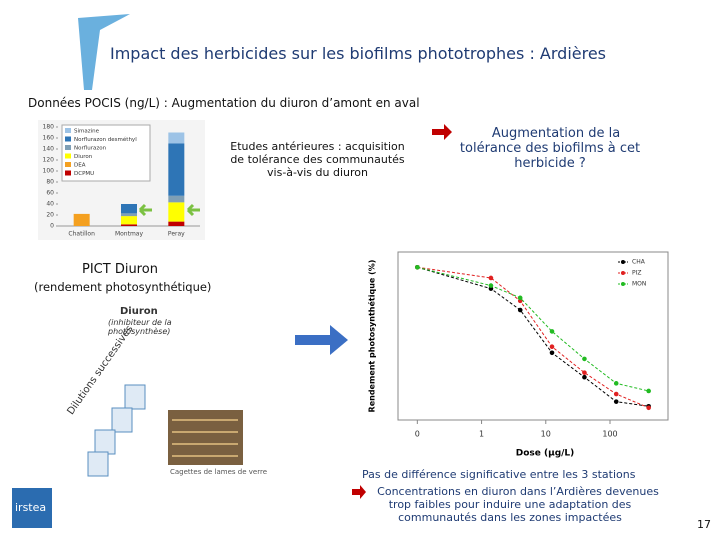 Image resolution: width=720 pixels, height=540 pixels. I want to click on y-tick-label: 180, so click(49, 127).